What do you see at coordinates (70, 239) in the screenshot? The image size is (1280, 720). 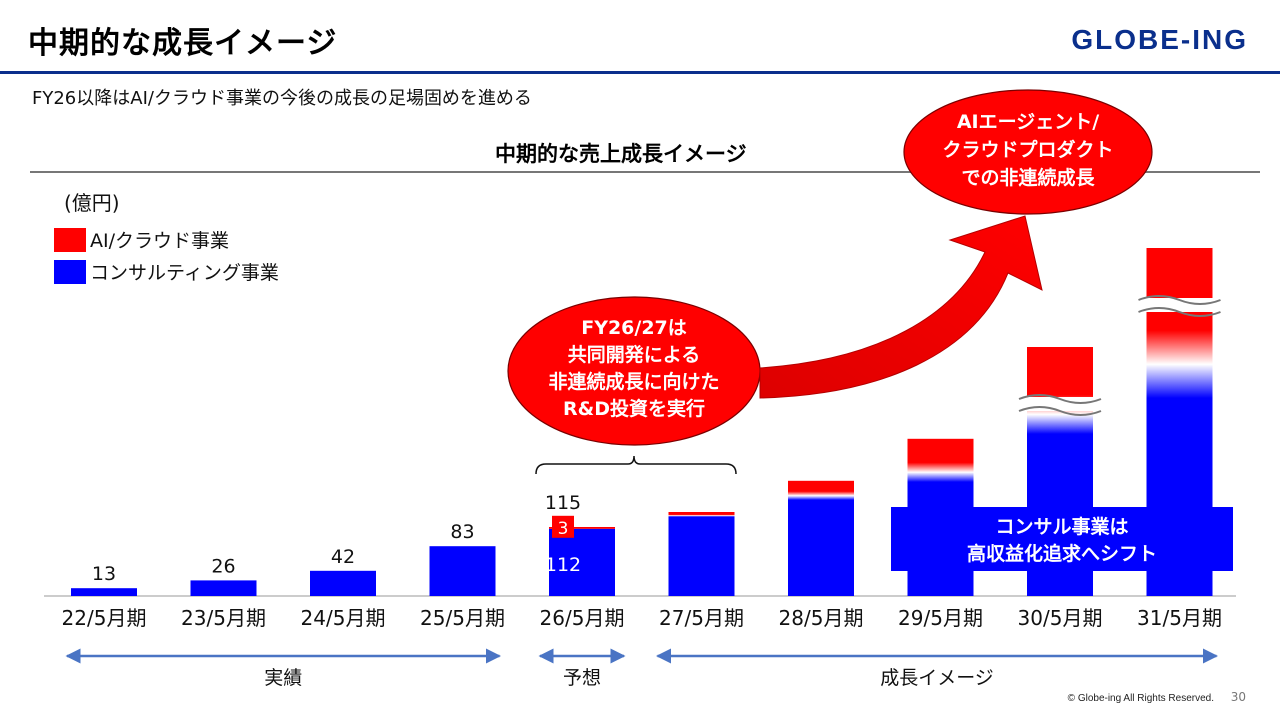 I see `legend-swatch-ai-cloud` at bounding box center [70, 239].